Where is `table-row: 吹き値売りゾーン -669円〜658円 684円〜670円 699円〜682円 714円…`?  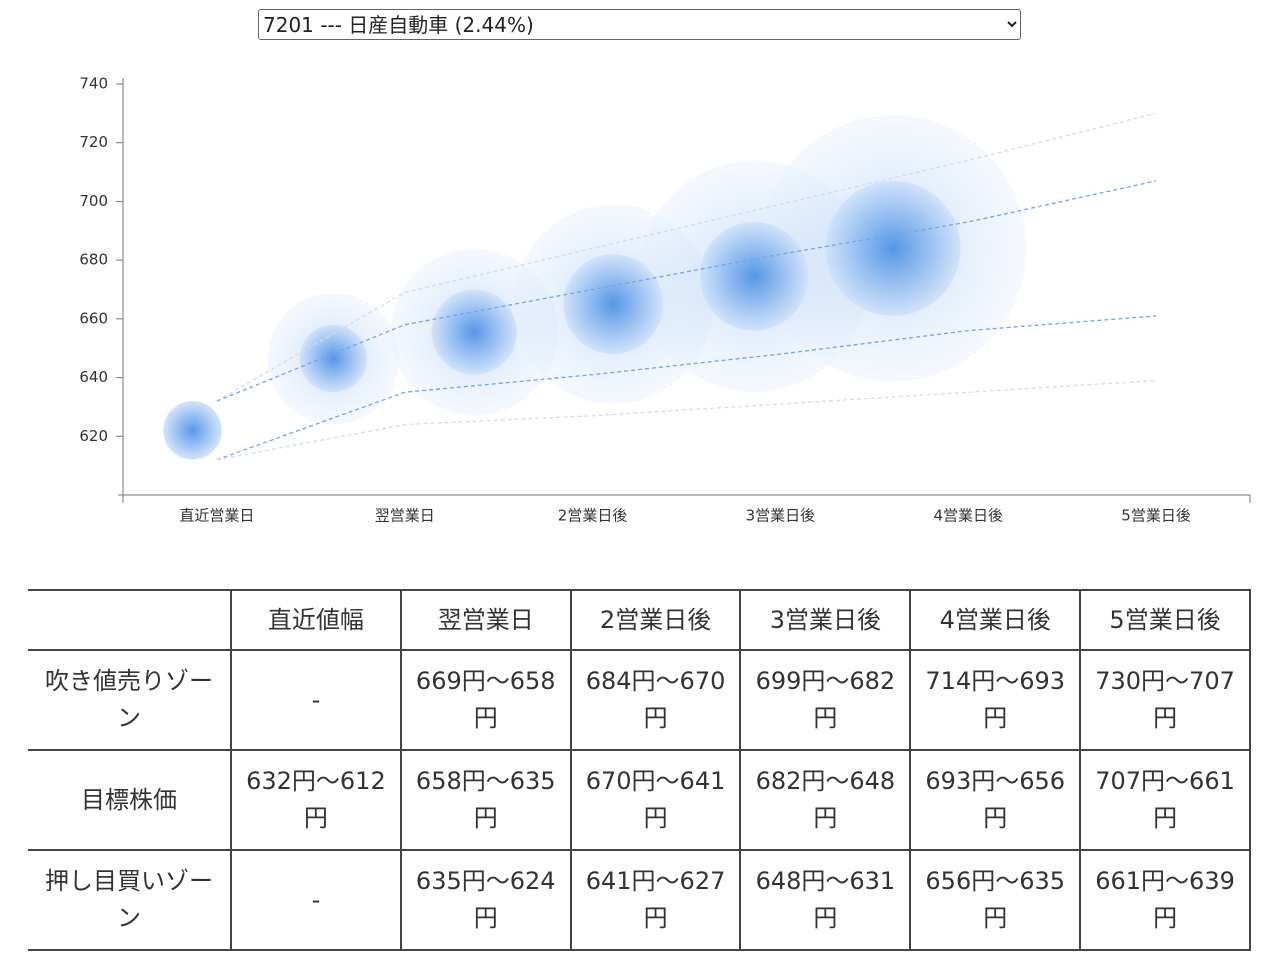 table-row: 吹き値売りゾーン -669円〜658円 684円〜670円 699円〜682円 714円… is located at coordinates (639, 700).